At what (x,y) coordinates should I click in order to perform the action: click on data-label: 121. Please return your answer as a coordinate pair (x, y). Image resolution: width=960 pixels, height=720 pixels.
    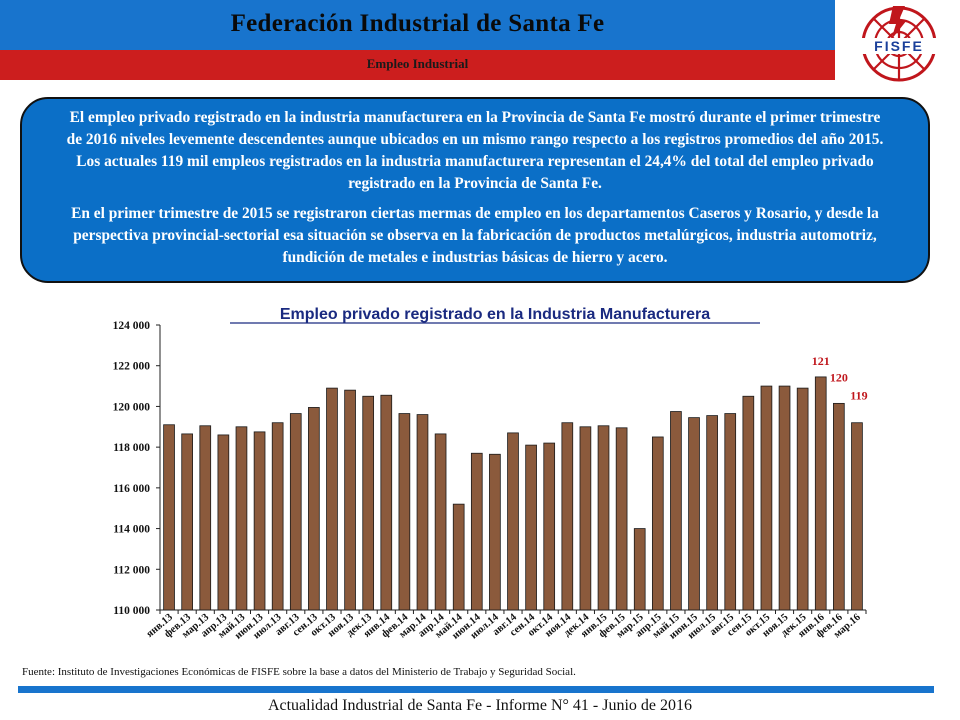
    Looking at the image, I should click on (821, 361).